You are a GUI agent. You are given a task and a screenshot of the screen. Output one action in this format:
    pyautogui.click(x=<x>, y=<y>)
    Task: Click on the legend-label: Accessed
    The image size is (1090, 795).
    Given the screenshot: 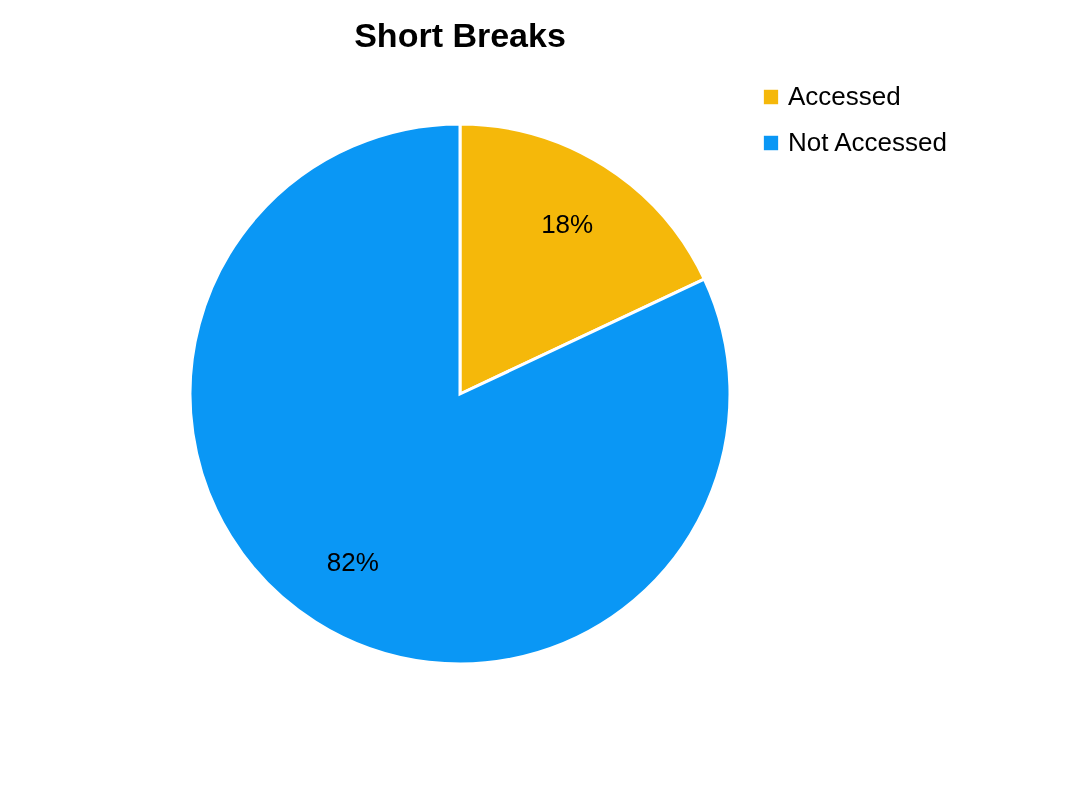 What is the action you would take?
    pyautogui.click(x=844, y=96)
    